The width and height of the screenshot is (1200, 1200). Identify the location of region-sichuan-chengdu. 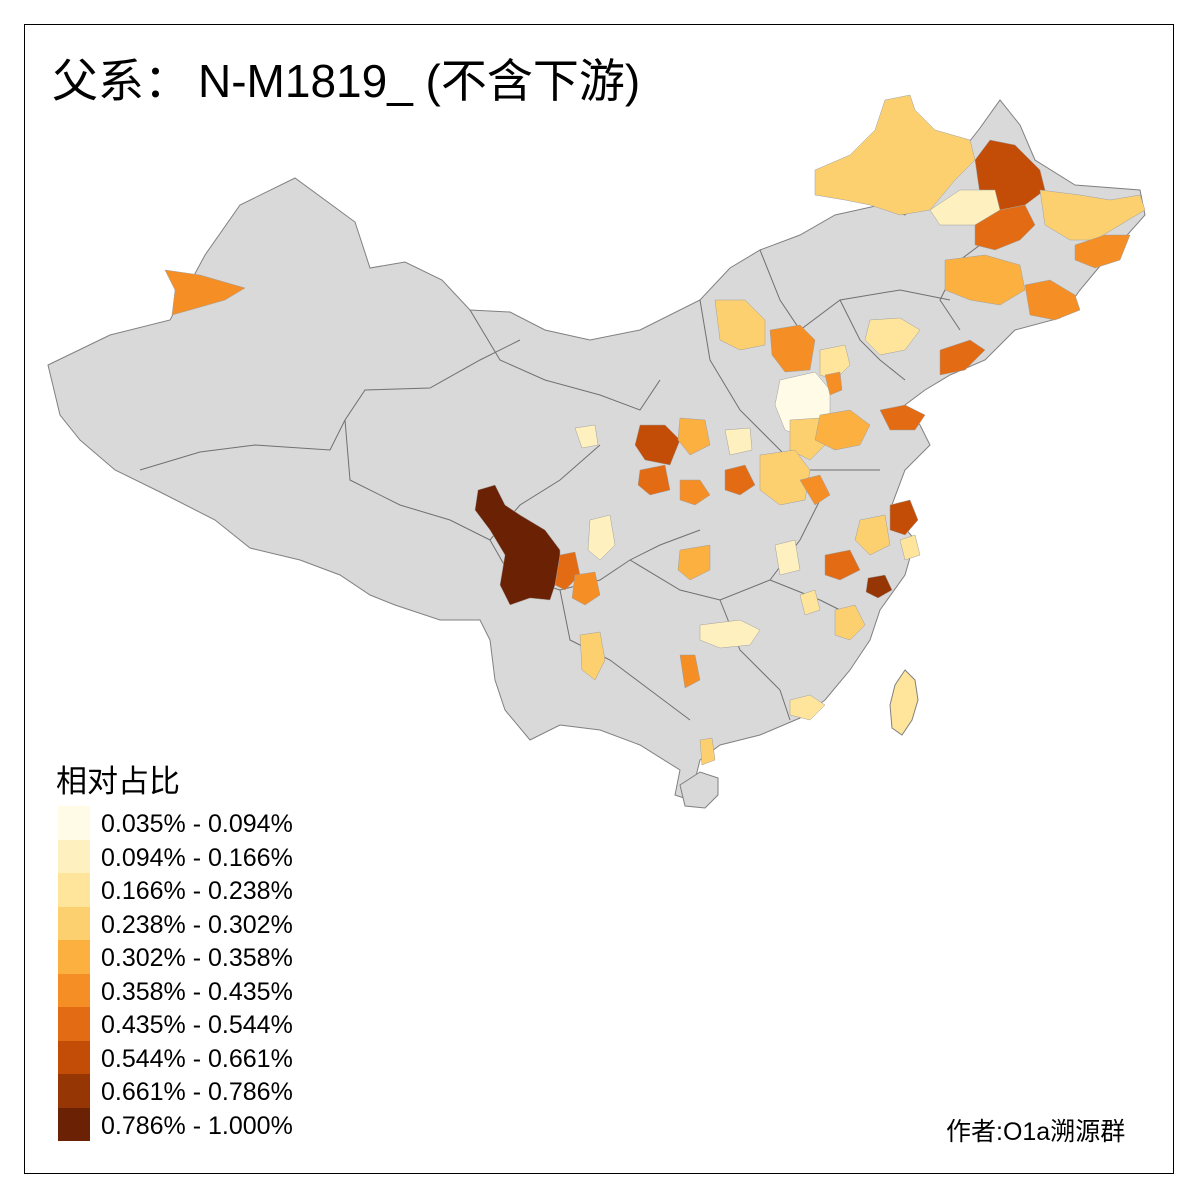
(601, 537).